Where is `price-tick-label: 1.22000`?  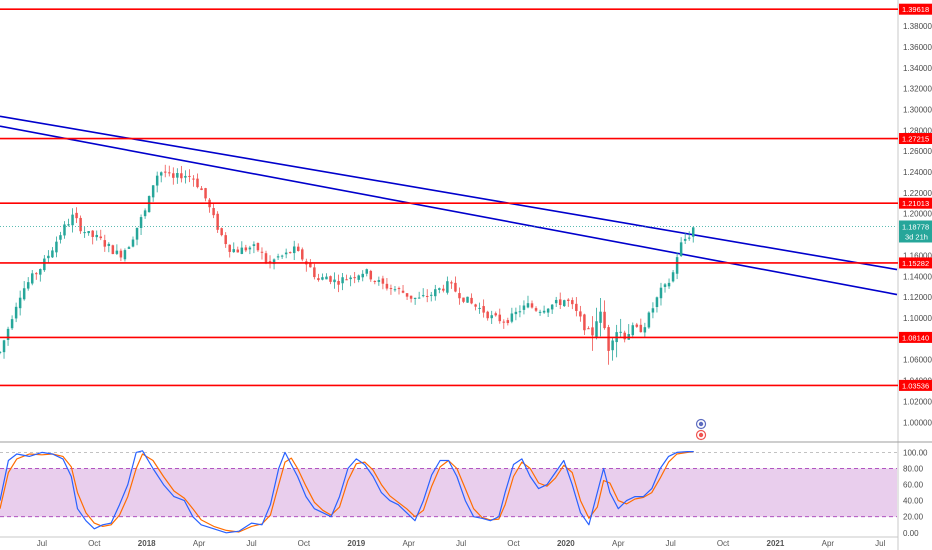 price-tick-label: 1.22000 is located at coordinates (917, 193).